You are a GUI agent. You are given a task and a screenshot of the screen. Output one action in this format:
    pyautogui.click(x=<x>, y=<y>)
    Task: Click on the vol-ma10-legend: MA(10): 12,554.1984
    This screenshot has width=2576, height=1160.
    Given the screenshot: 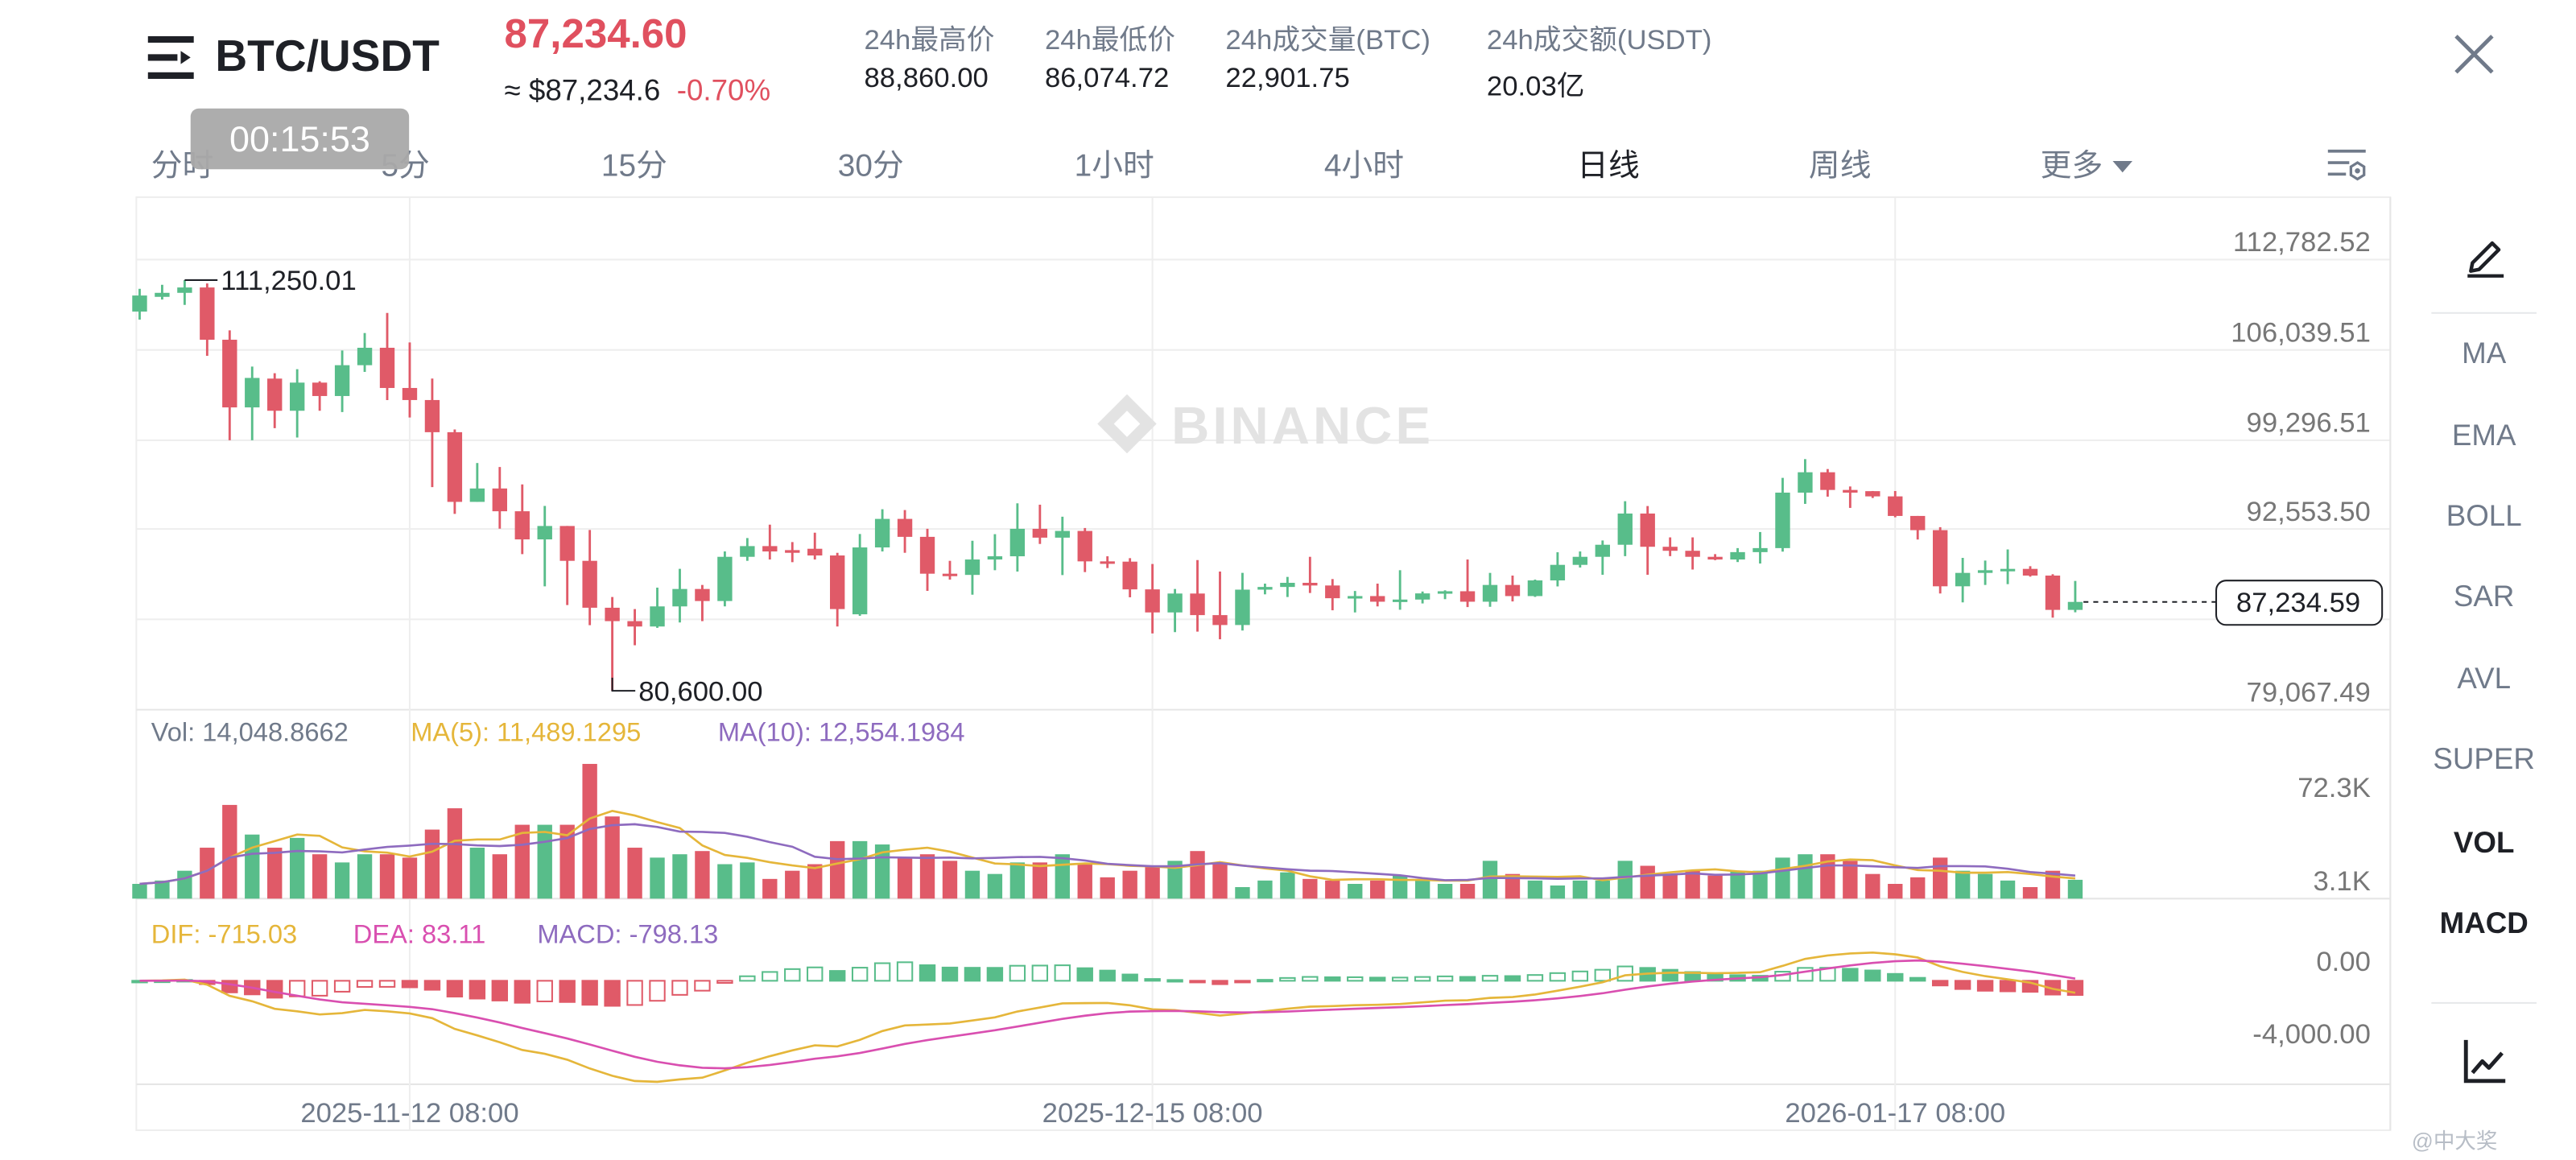 What is the action you would take?
    pyautogui.click(x=842, y=731)
    